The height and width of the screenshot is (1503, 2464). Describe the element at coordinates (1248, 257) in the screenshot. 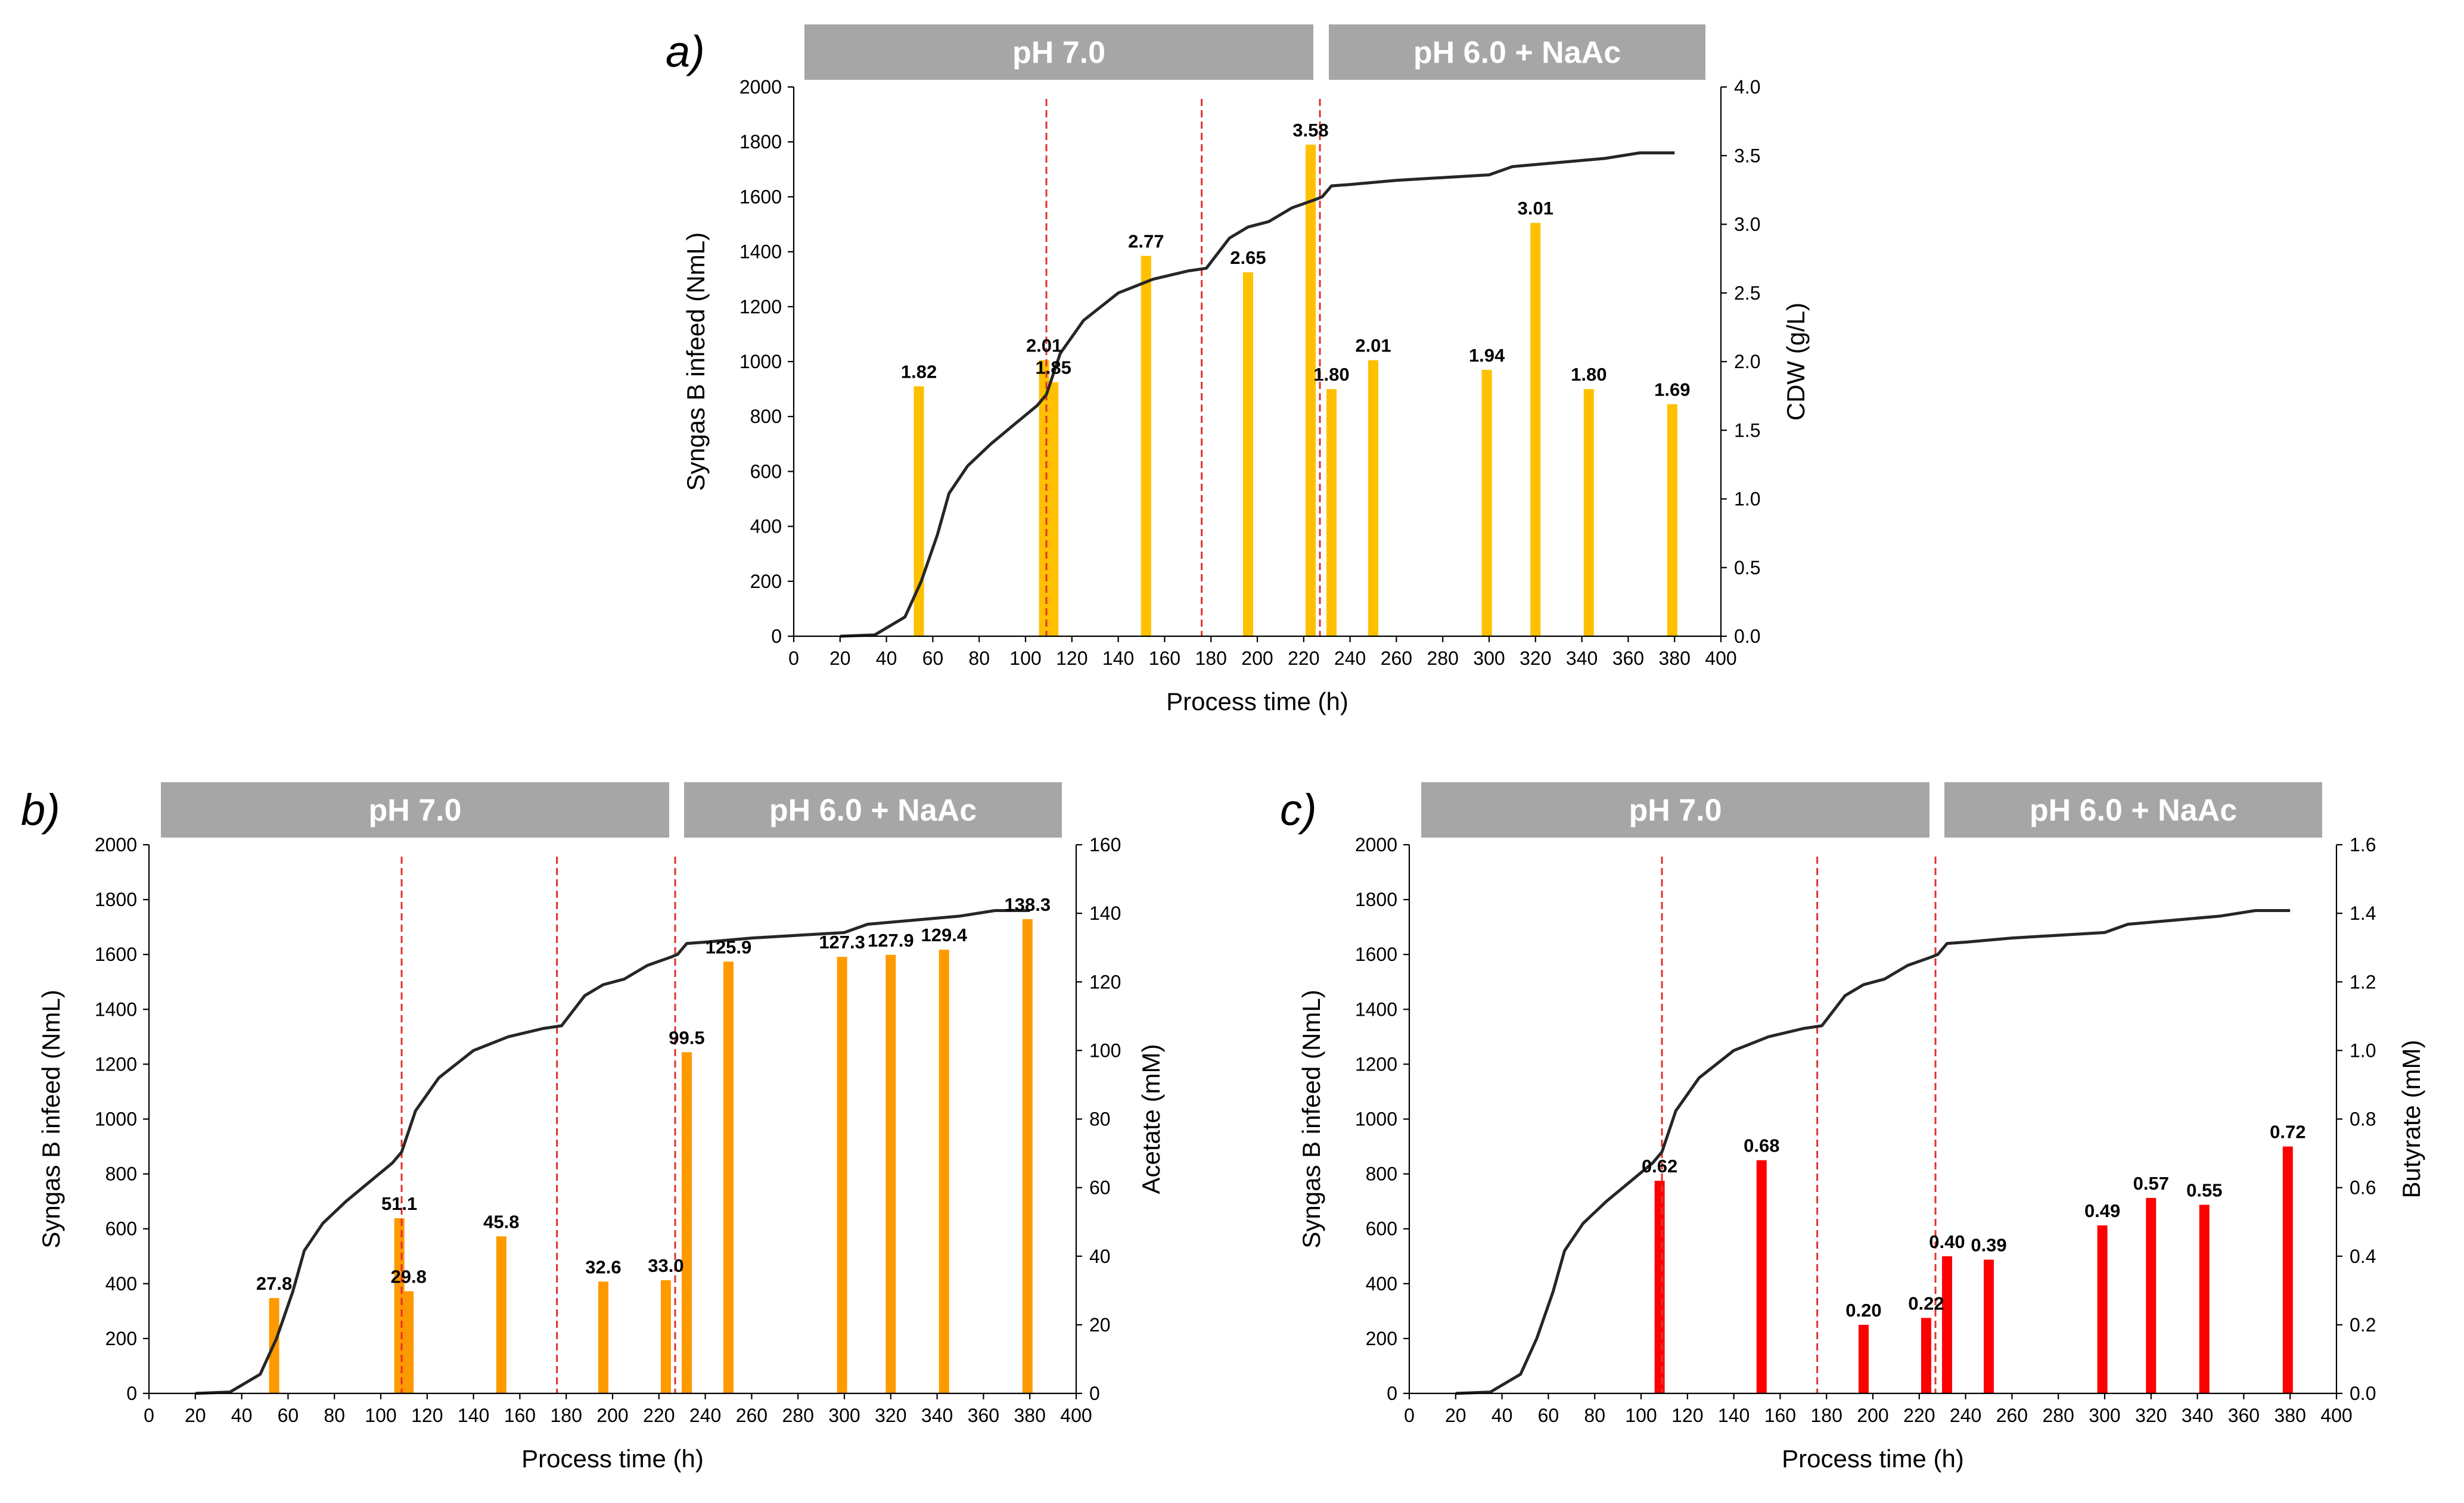

I see `bar-data-label: 2.65` at that location.